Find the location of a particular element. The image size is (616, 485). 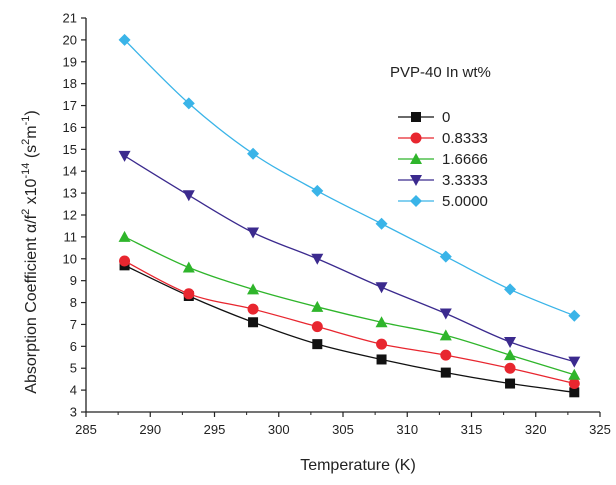

legend-entry: 1.6666 is located at coordinates (443, 159).